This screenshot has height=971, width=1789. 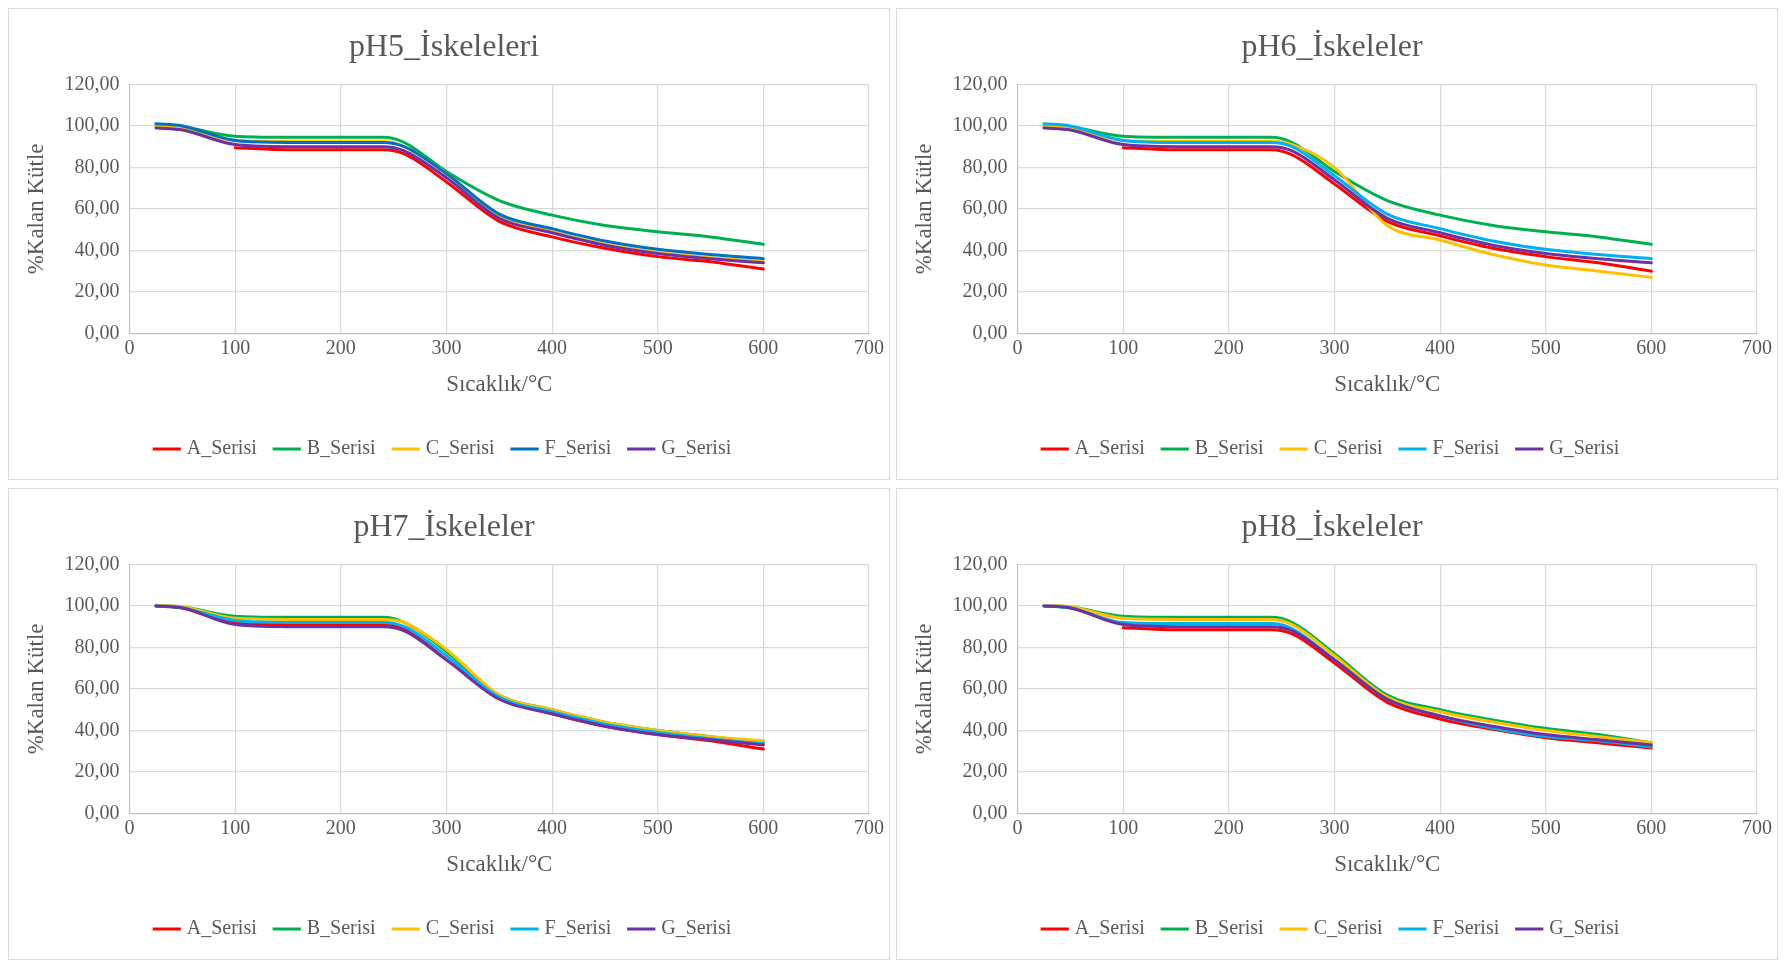 I want to click on chart-title: pH6_İskeleler, so click(x=1332, y=44).